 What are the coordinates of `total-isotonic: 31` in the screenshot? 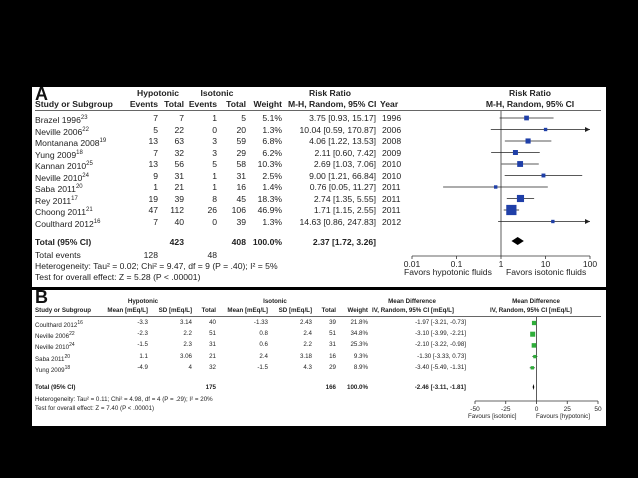 It's located at (241, 175).